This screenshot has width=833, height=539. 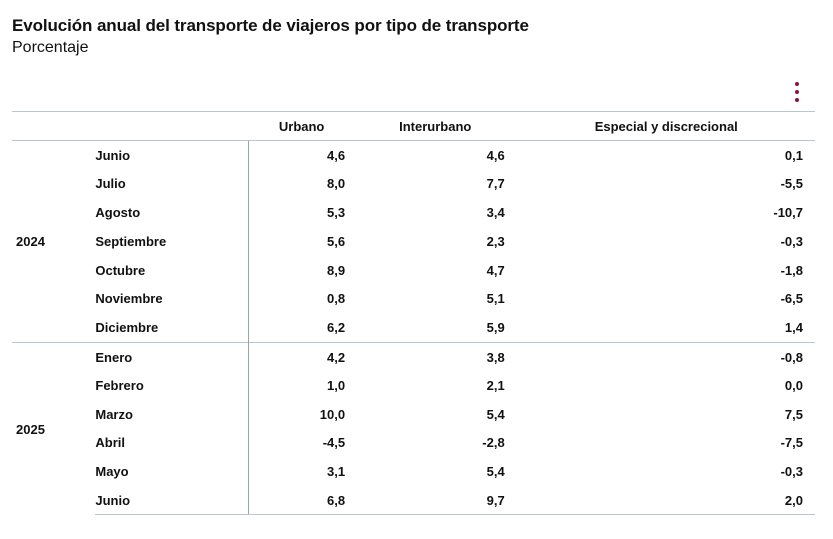 What do you see at coordinates (297, 212) in the screenshot?
I see `value-urbano: 5,3` at bounding box center [297, 212].